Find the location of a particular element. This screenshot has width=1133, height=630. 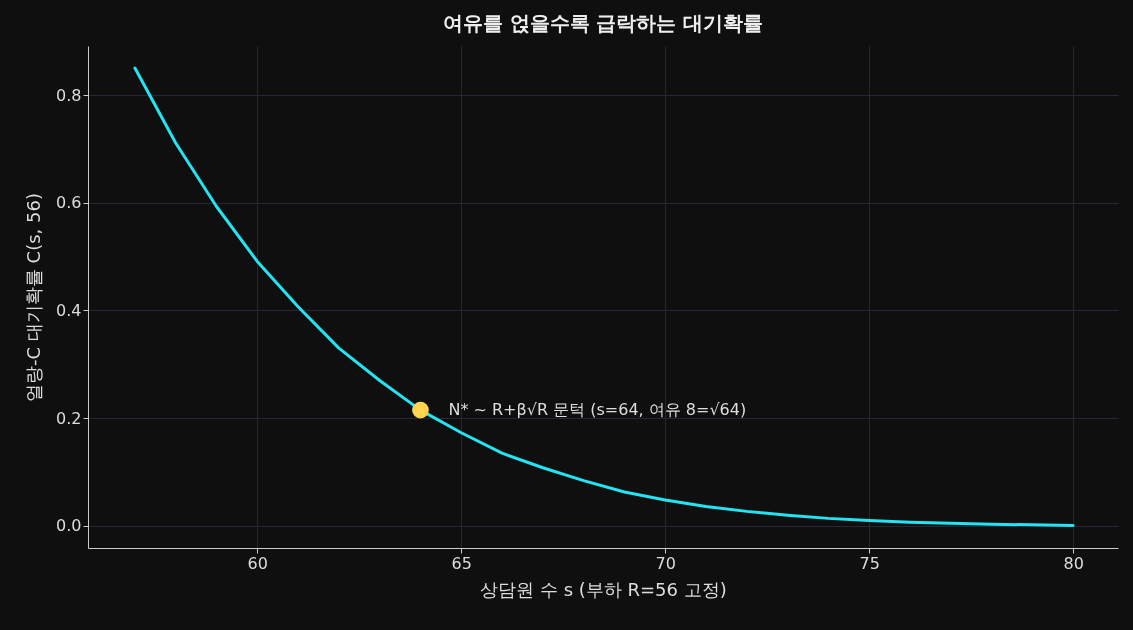

y-tick-label: 0.0 is located at coordinates (69, 526).